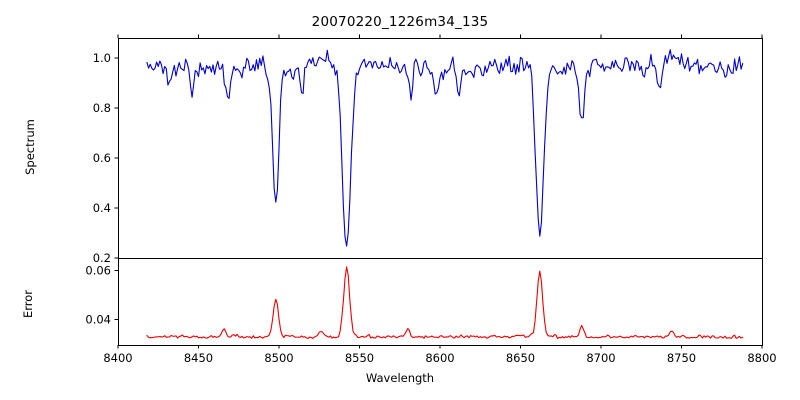  What do you see at coordinates (520, 358) in the screenshot?
I see `x-tick-label: 8650` at bounding box center [520, 358].